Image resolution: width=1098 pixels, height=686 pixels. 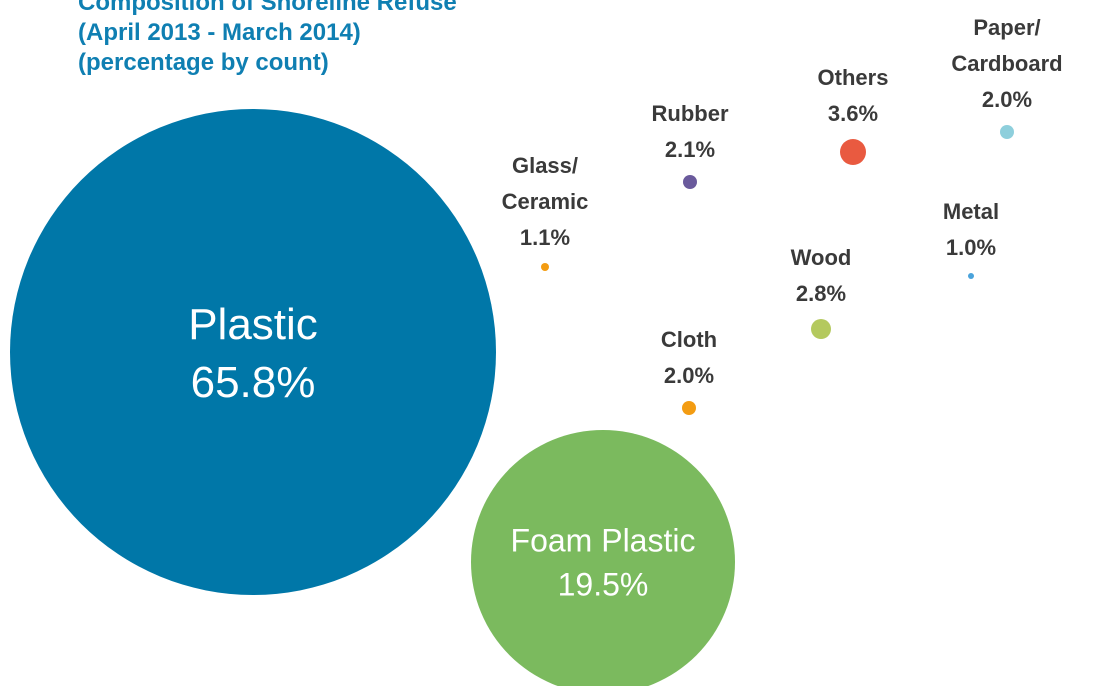 What do you see at coordinates (545, 201) in the screenshot?
I see `category-label-glass-ceramic: Ceramic` at bounding box center [545, 201].